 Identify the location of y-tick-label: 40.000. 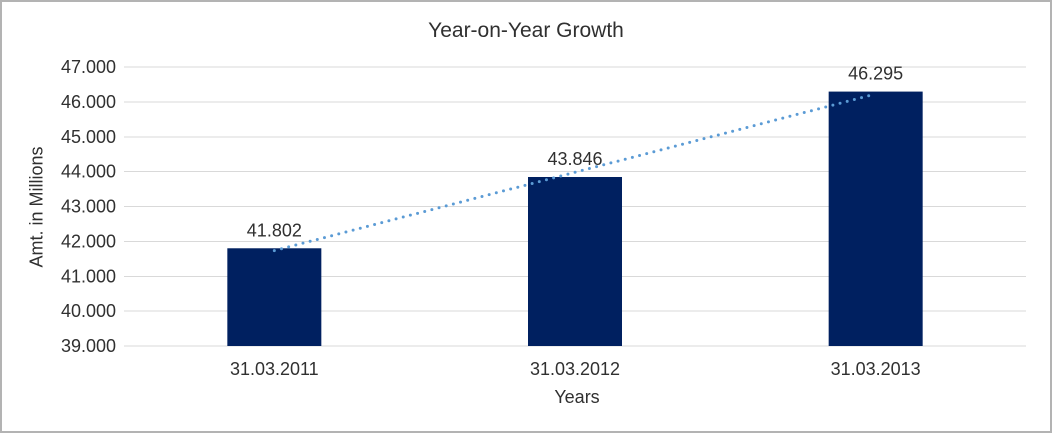
(88, 311).